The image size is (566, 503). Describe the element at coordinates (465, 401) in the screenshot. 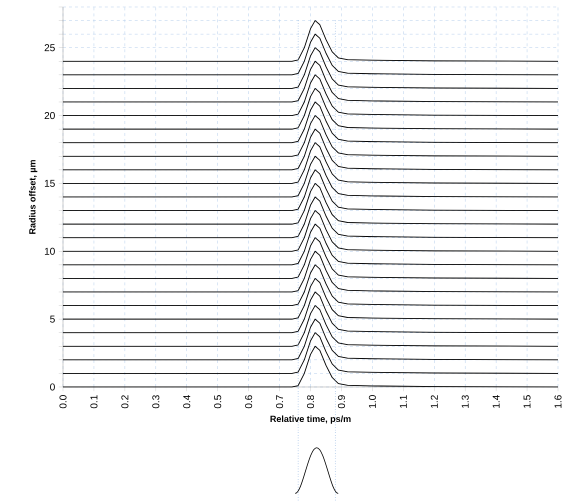

I see `x-tick-label: 1.3` at that location.